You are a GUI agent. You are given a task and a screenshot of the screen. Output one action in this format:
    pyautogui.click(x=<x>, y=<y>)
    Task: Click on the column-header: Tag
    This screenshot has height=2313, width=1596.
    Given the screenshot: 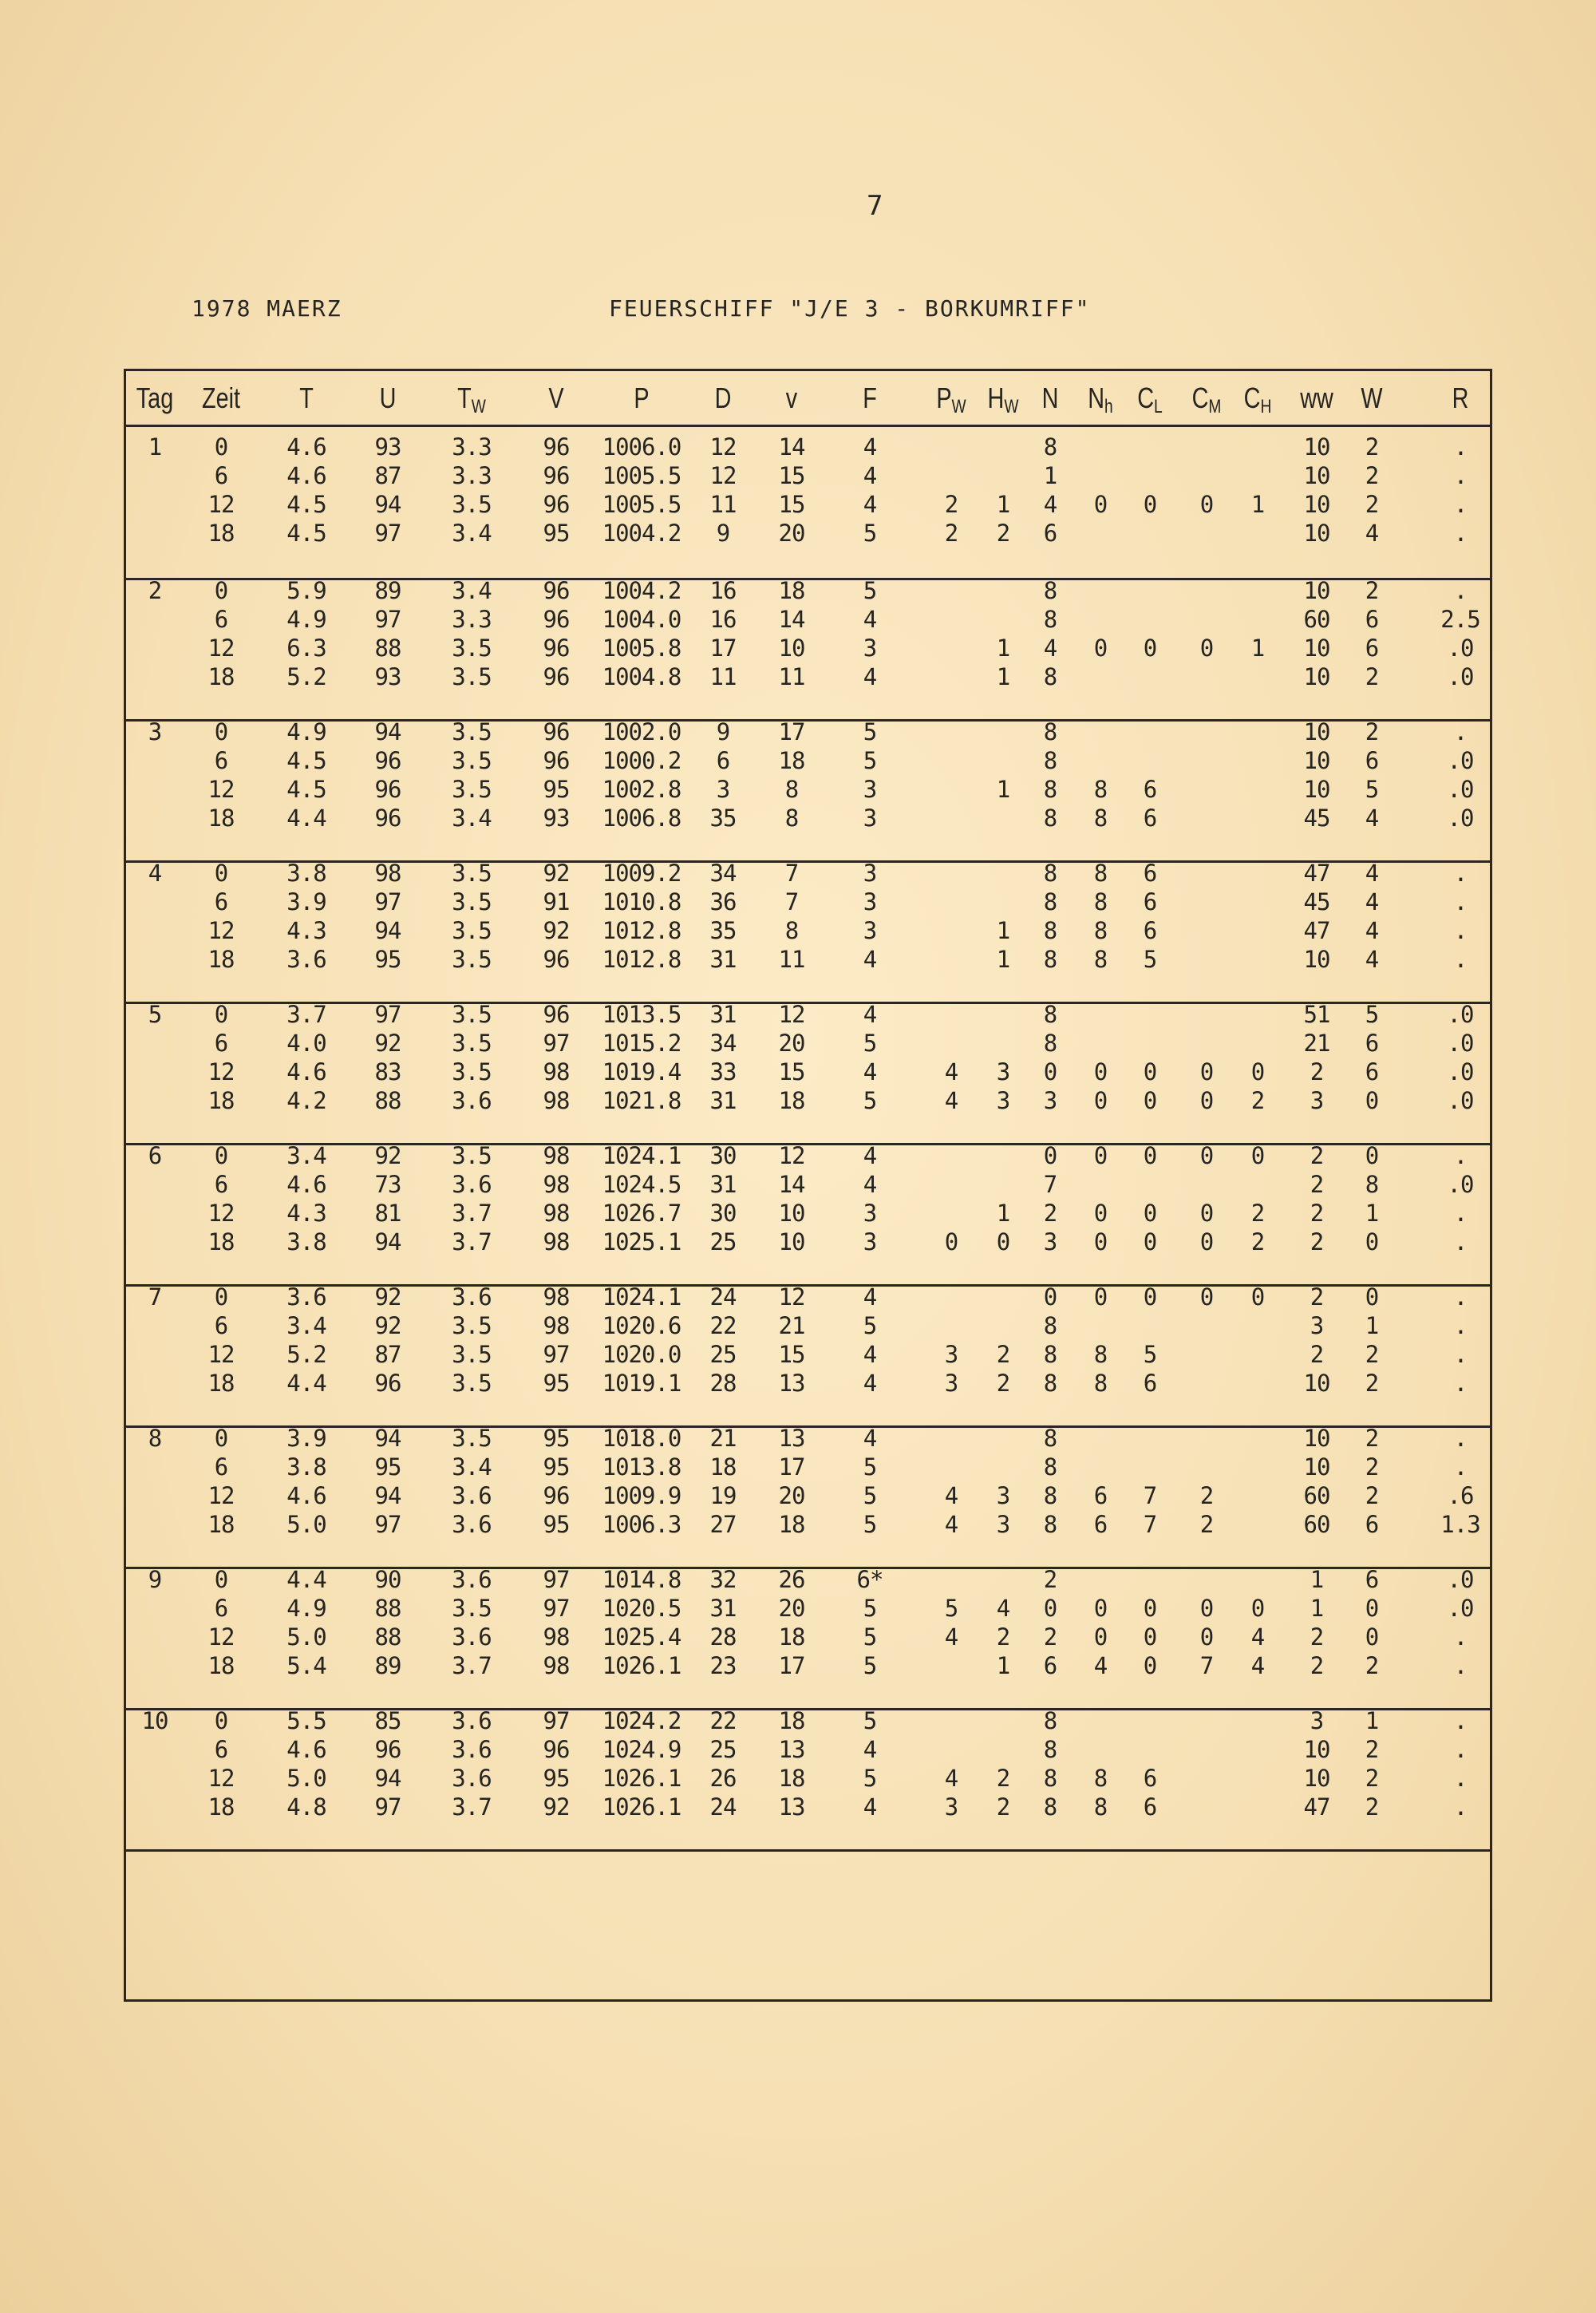 What is the action you would take?
    pyautogui.click(x=154, y=398)
    